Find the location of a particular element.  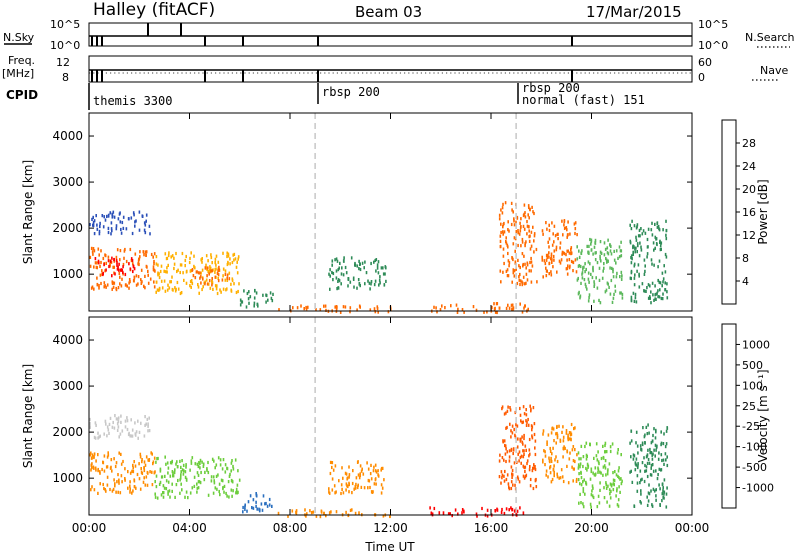

velocity-y-axis-label: Slant Range [km] is located at coordinates (28, 416).